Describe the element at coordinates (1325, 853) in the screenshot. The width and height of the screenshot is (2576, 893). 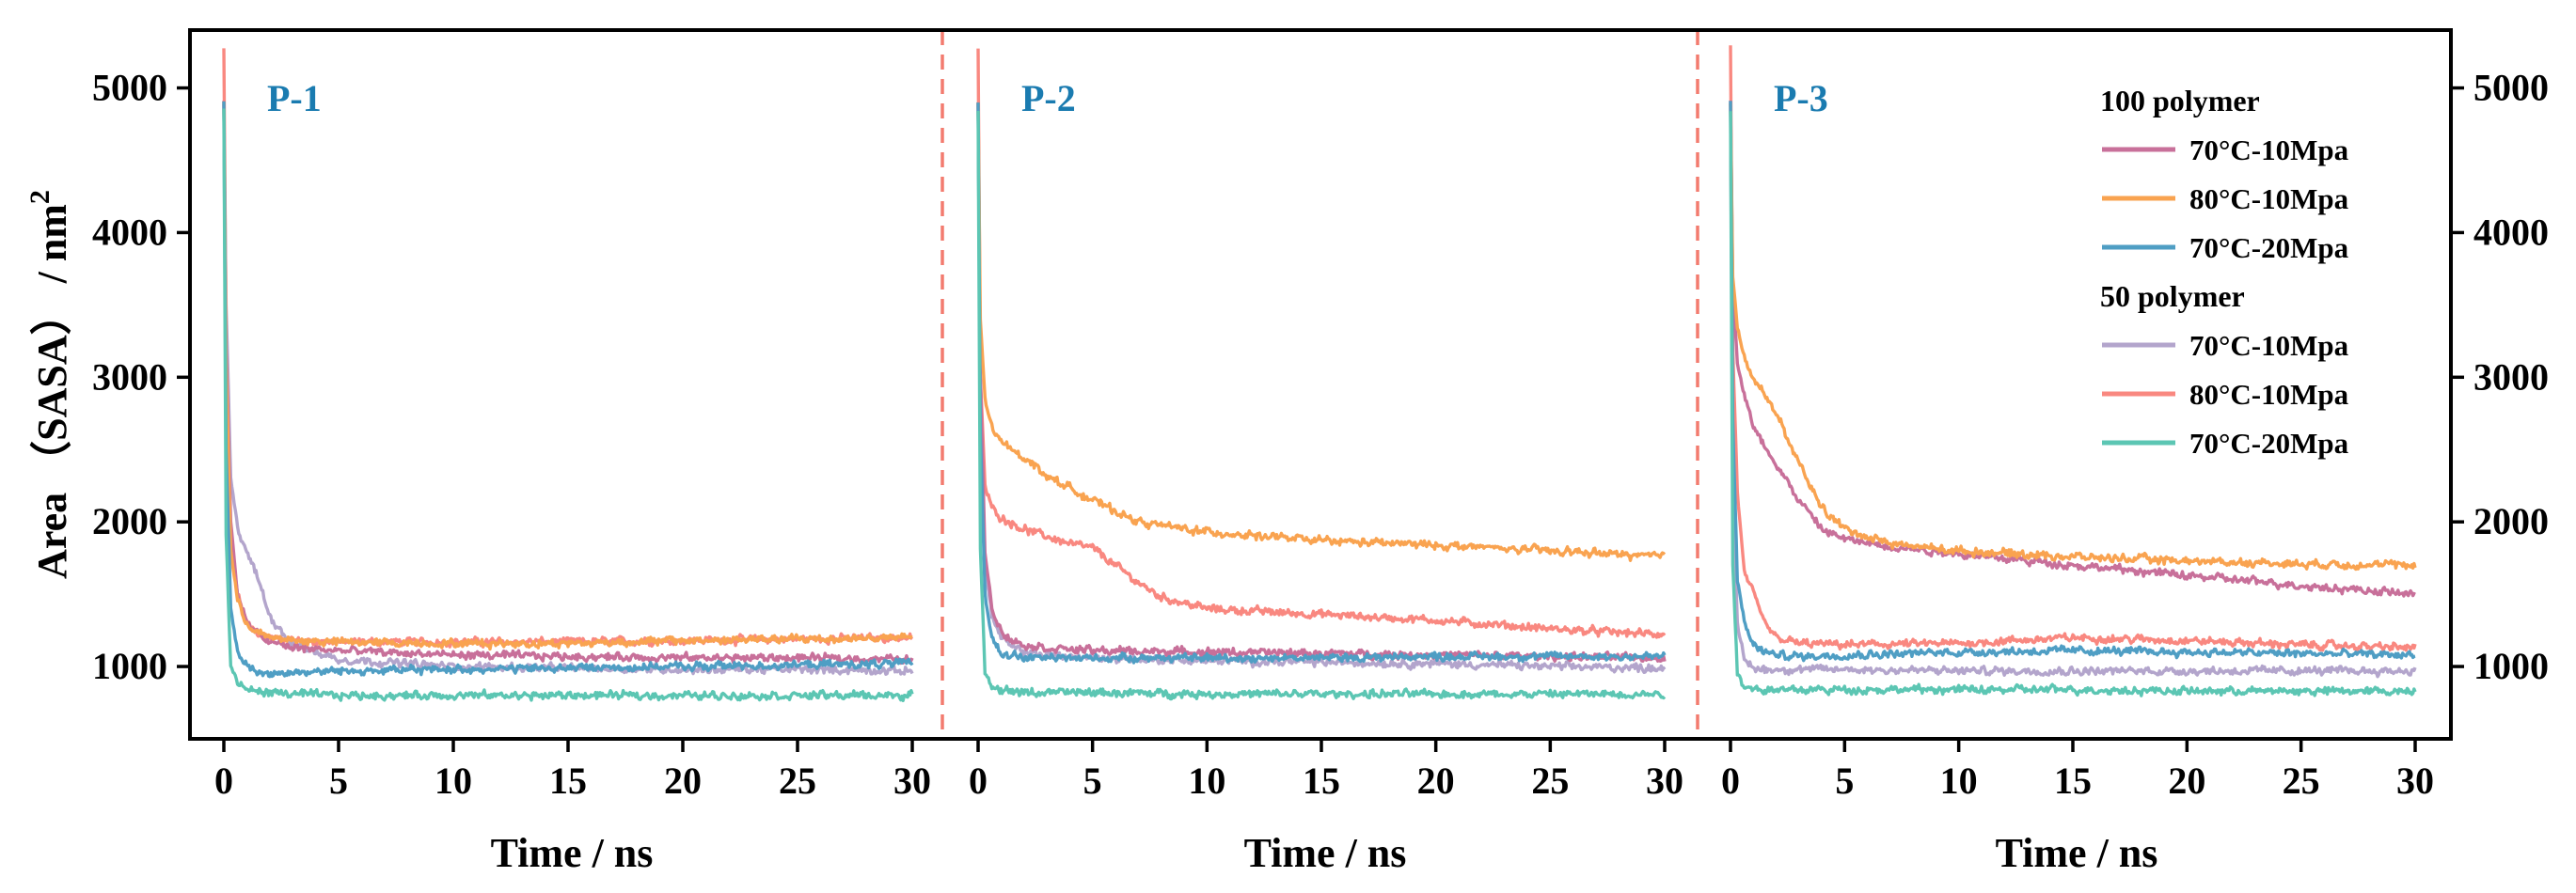
I see `x-axis-title-panel-2: Time / ns` at that location.